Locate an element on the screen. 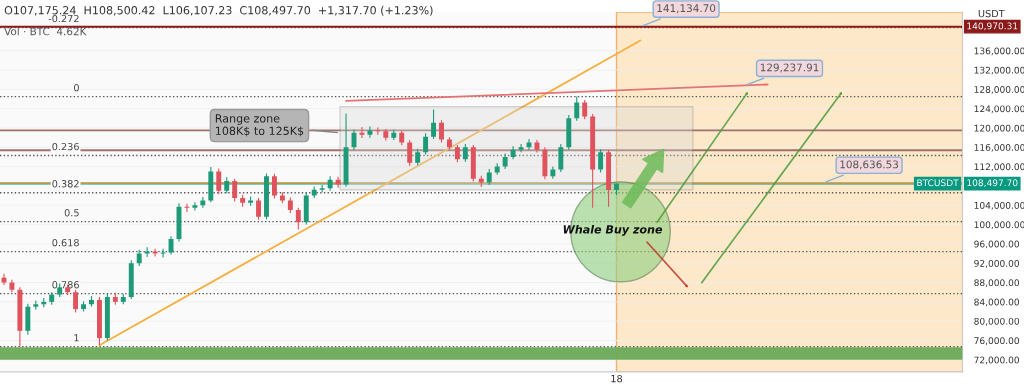  y-tick-label: 96,000.00 is located at coordinates (997, 244).